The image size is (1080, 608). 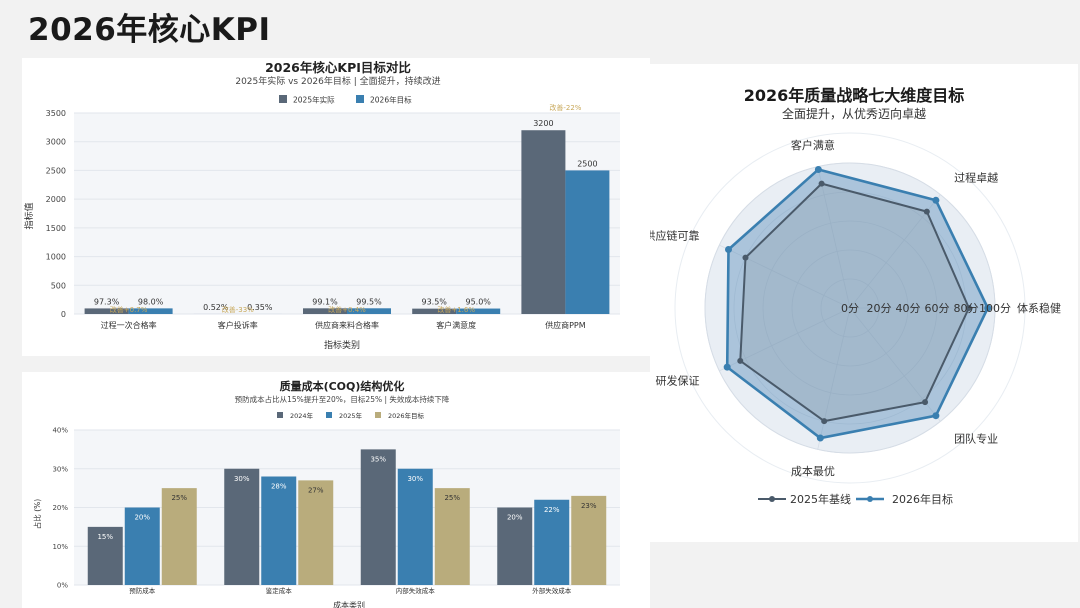 What do you see at coordinates (302, 415) in the screenshot?
I see `coq-legend-2024: 2024年` at bounding box center [302, 415].